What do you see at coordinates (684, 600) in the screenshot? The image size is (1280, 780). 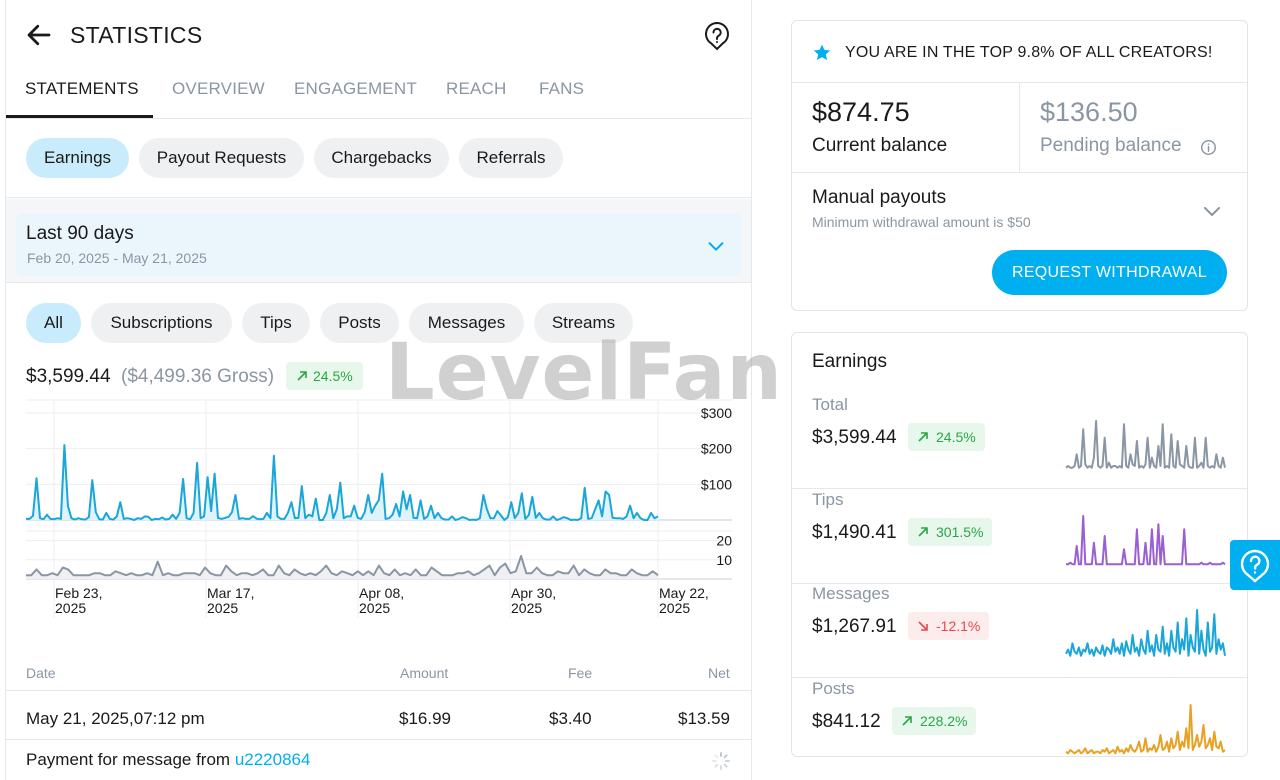 I see `x-tick-label: May 22, 2025` at bounding box center [684, 600].